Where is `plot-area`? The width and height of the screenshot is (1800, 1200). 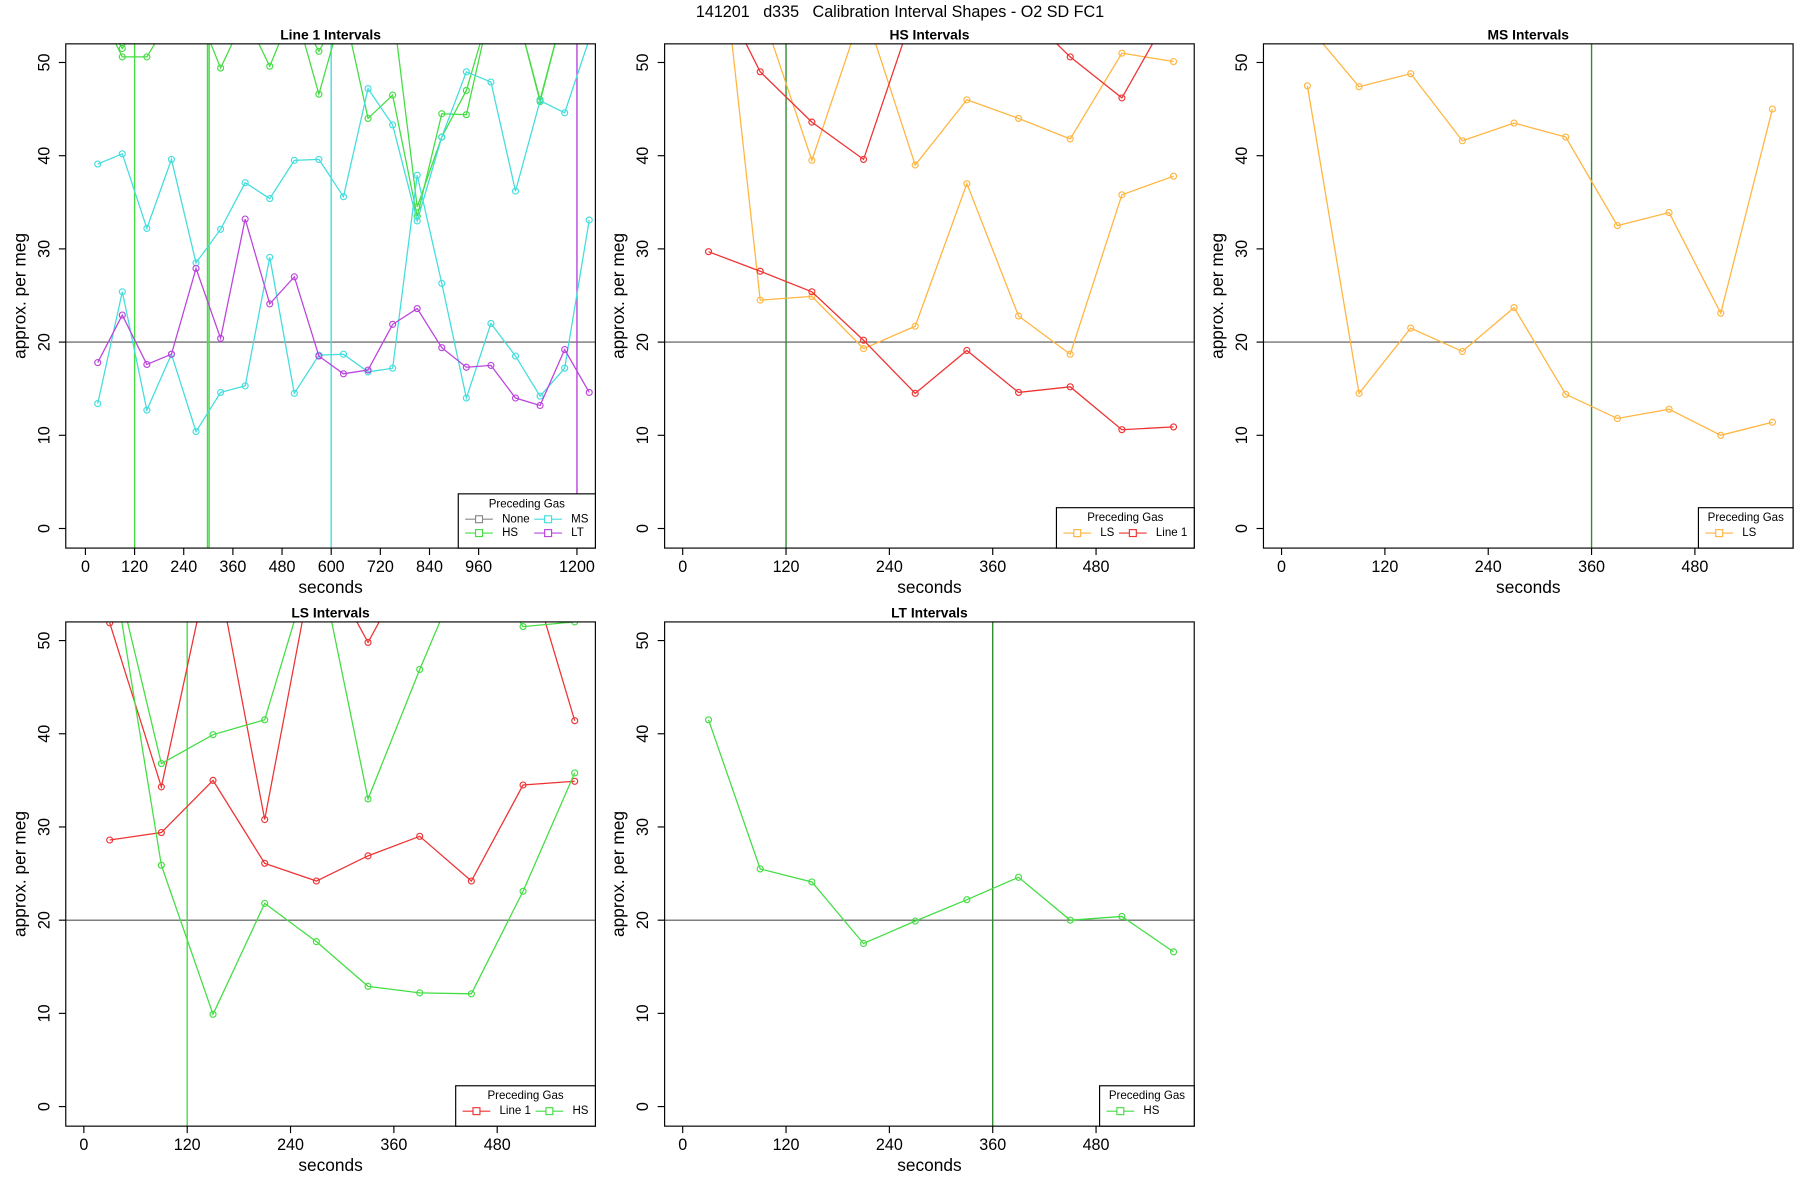
plot-area is located at coordinates (1528, 296).